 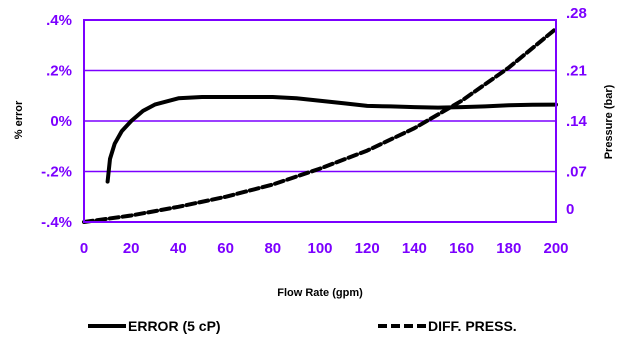 I want to click on y-tick-label: -.4%, so click(x=56, y=222).